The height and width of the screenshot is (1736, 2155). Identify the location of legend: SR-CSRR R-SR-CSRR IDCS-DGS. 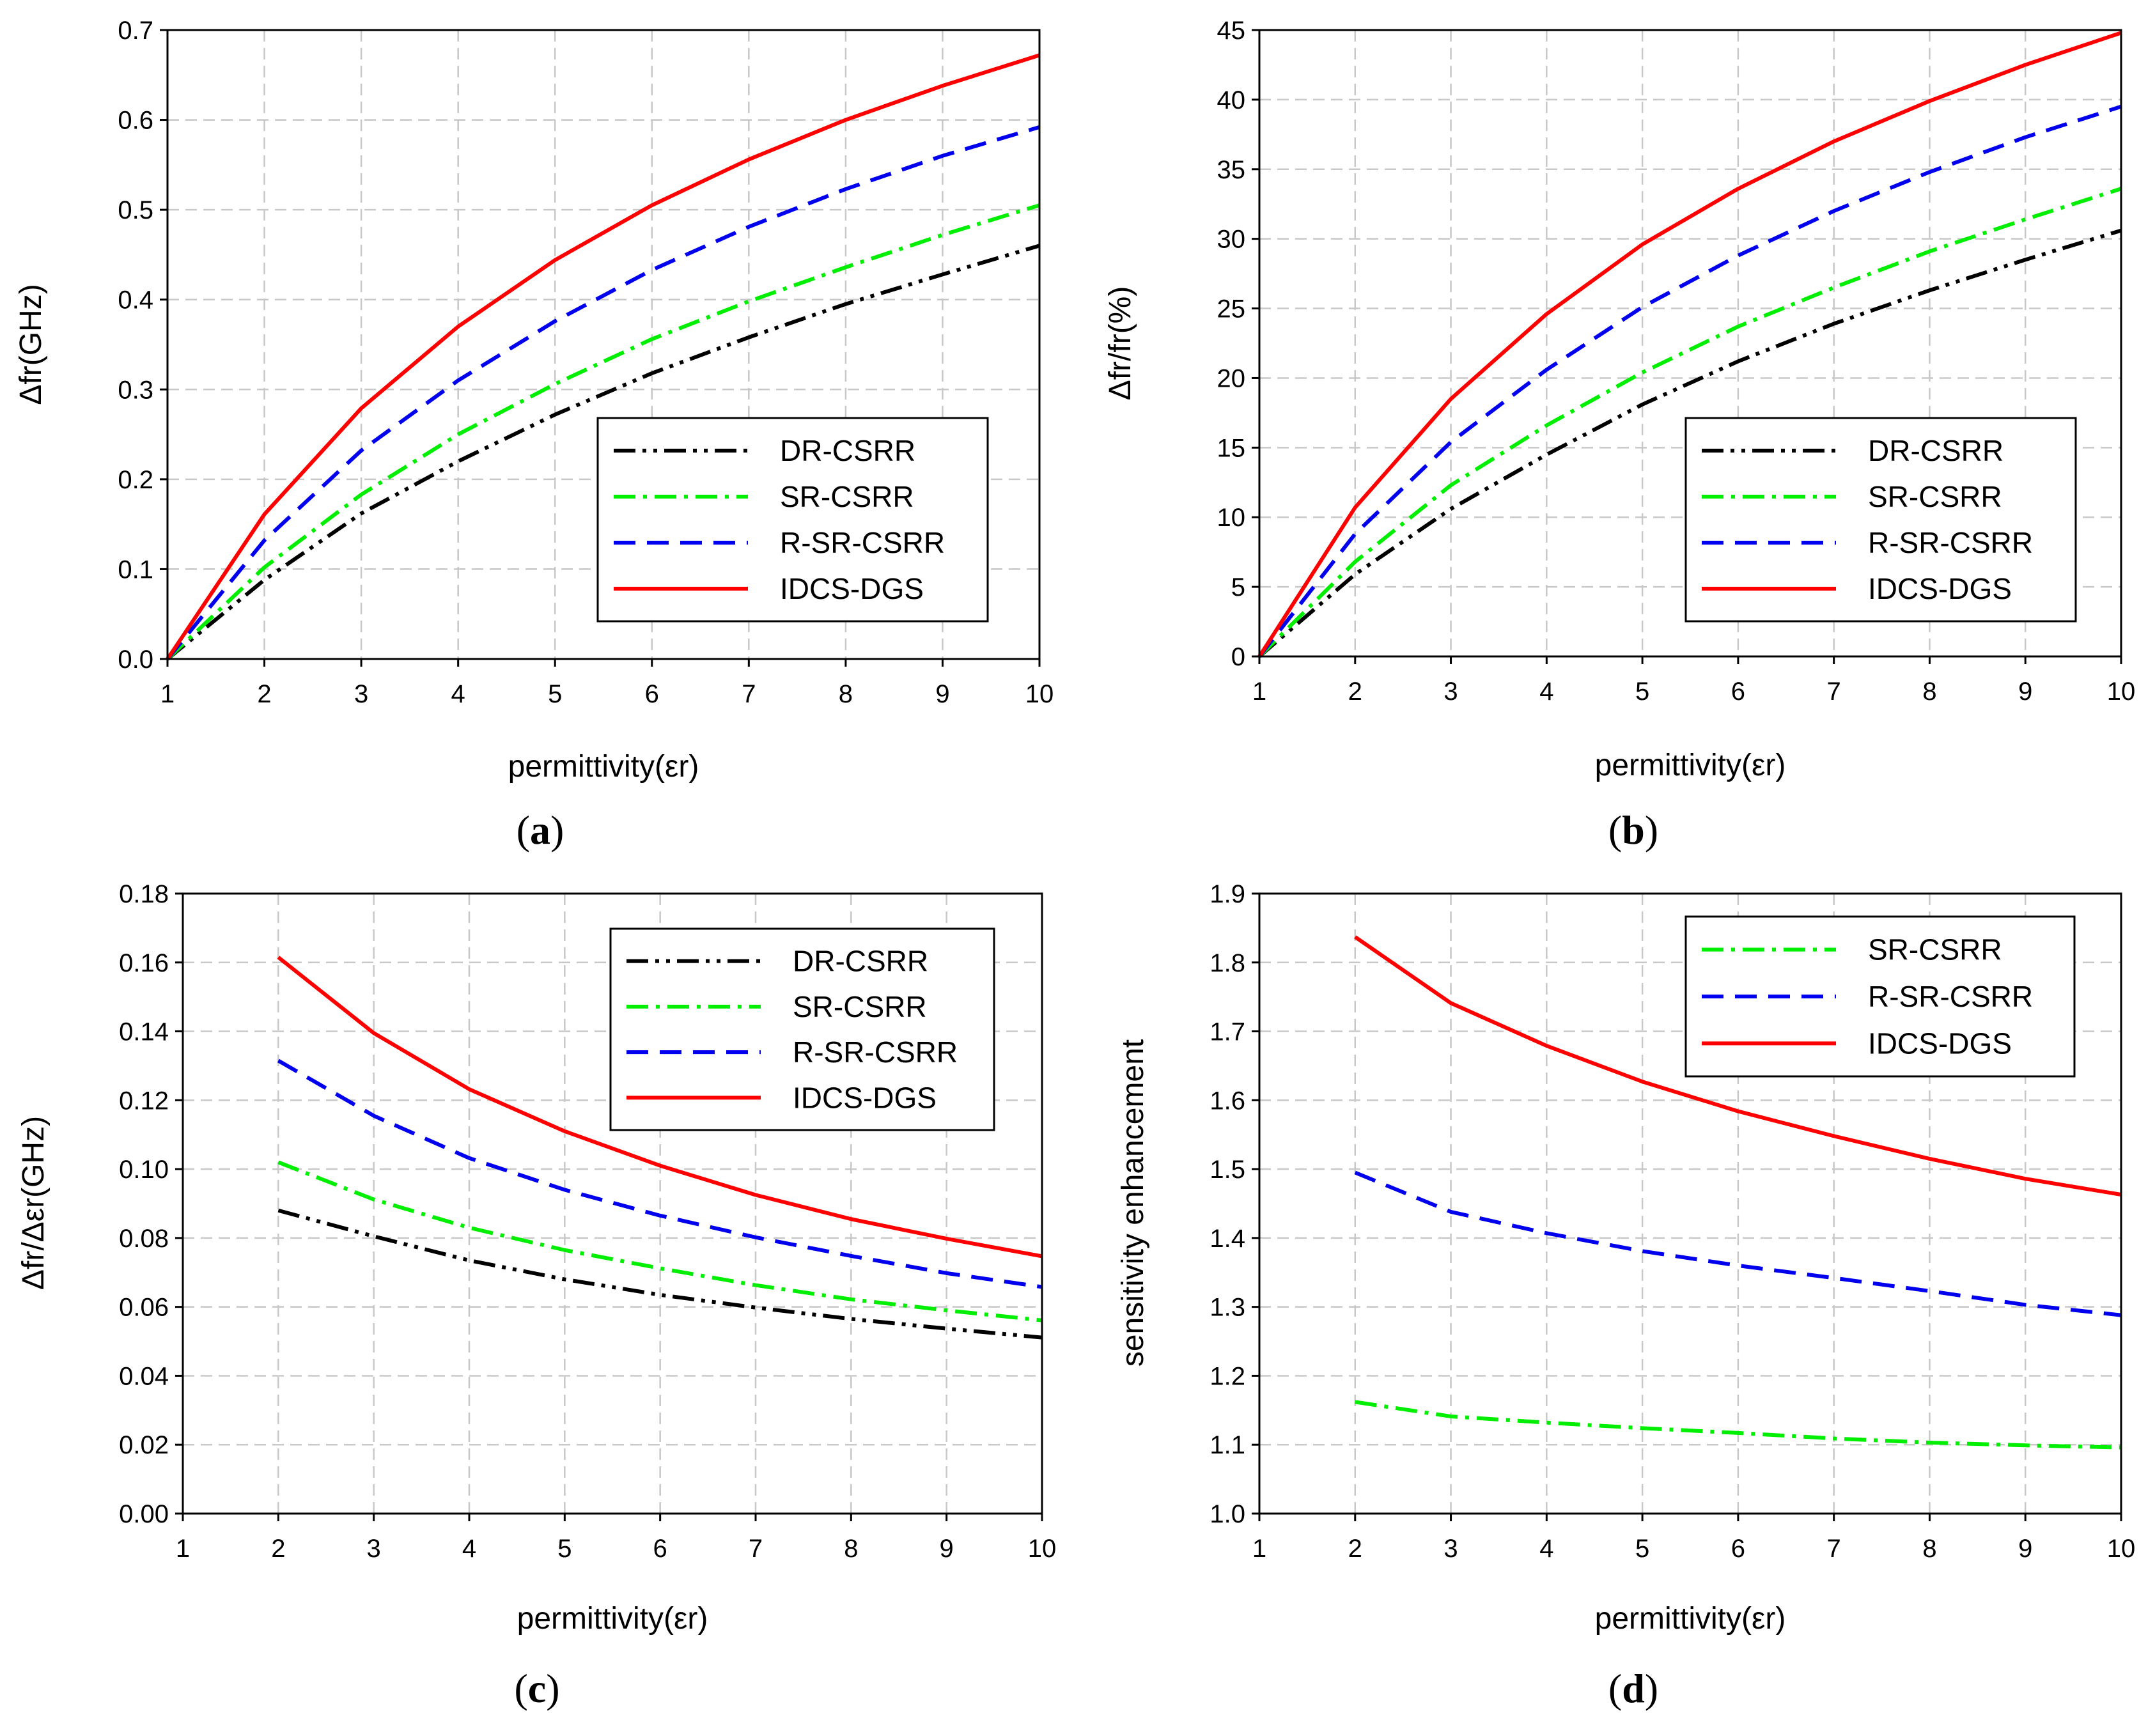
(1880, 996).